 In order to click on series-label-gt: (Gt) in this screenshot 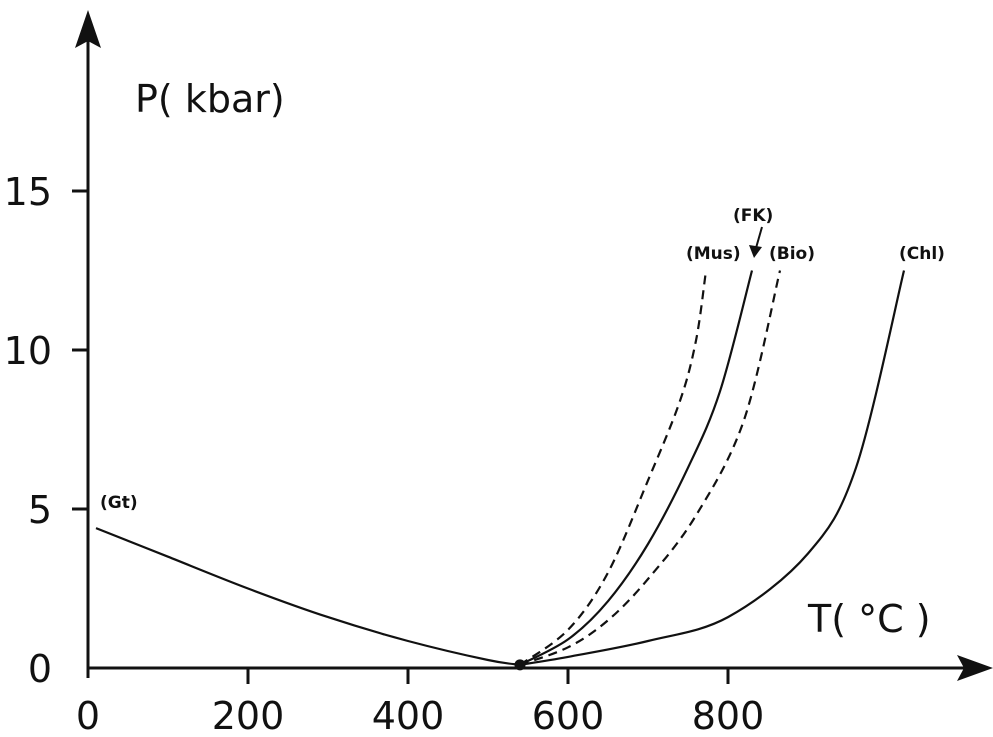, I will do `click(119, 503)`.